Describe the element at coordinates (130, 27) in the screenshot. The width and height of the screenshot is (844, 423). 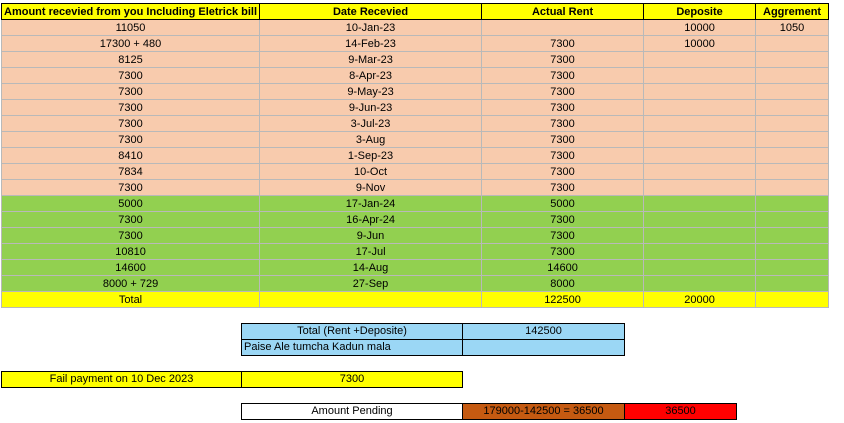
I see `cell-amount: 11050` at that location.